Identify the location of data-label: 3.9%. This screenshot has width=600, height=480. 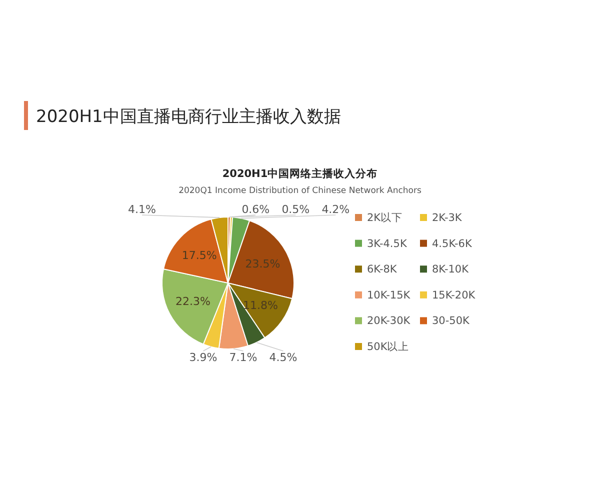
(203, 357).